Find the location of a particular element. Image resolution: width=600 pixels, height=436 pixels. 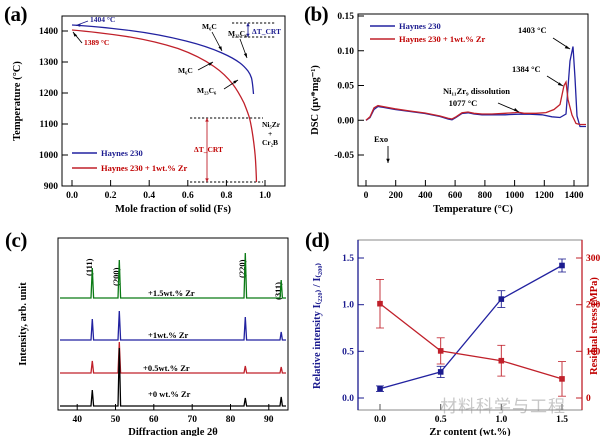

panel-b-yticks: 0.15 0.10 0.05 0.00 -0.05 is located at coordinates (349, 86).